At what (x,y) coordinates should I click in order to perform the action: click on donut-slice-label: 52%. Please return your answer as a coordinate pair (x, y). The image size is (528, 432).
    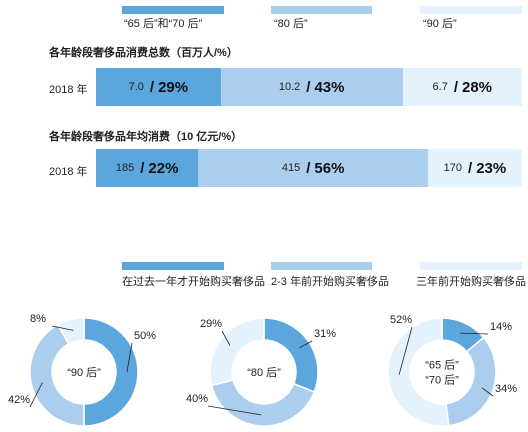
    Looking at the image, I should click on (401, 320).